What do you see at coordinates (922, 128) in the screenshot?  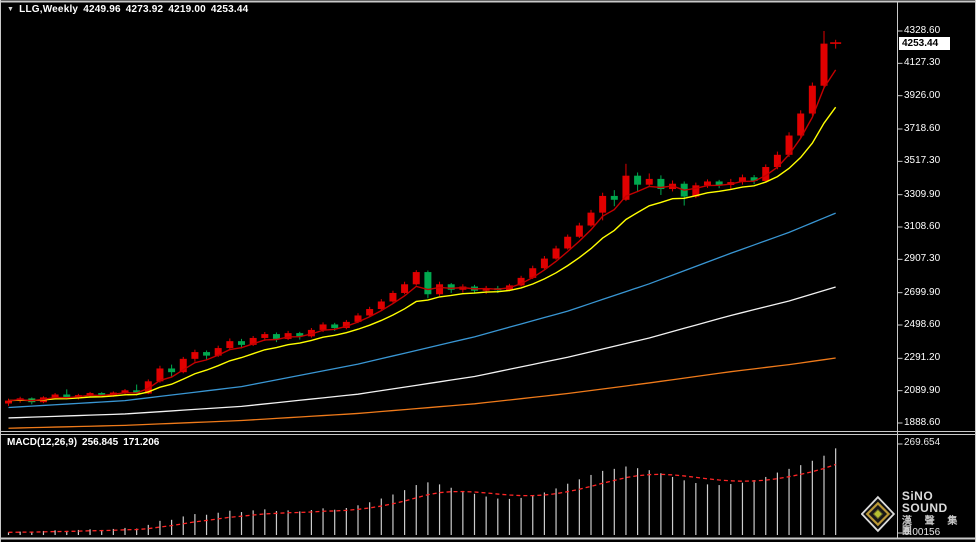 I see `price-axis-label: 3718.60` at bounding box center [922, 128].